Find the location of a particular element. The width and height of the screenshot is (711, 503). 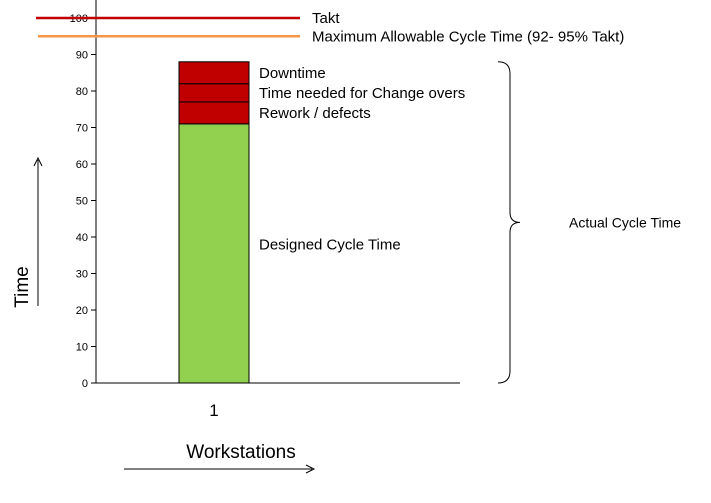

x-tick-label: 1 is located at coordinates (213, 410).